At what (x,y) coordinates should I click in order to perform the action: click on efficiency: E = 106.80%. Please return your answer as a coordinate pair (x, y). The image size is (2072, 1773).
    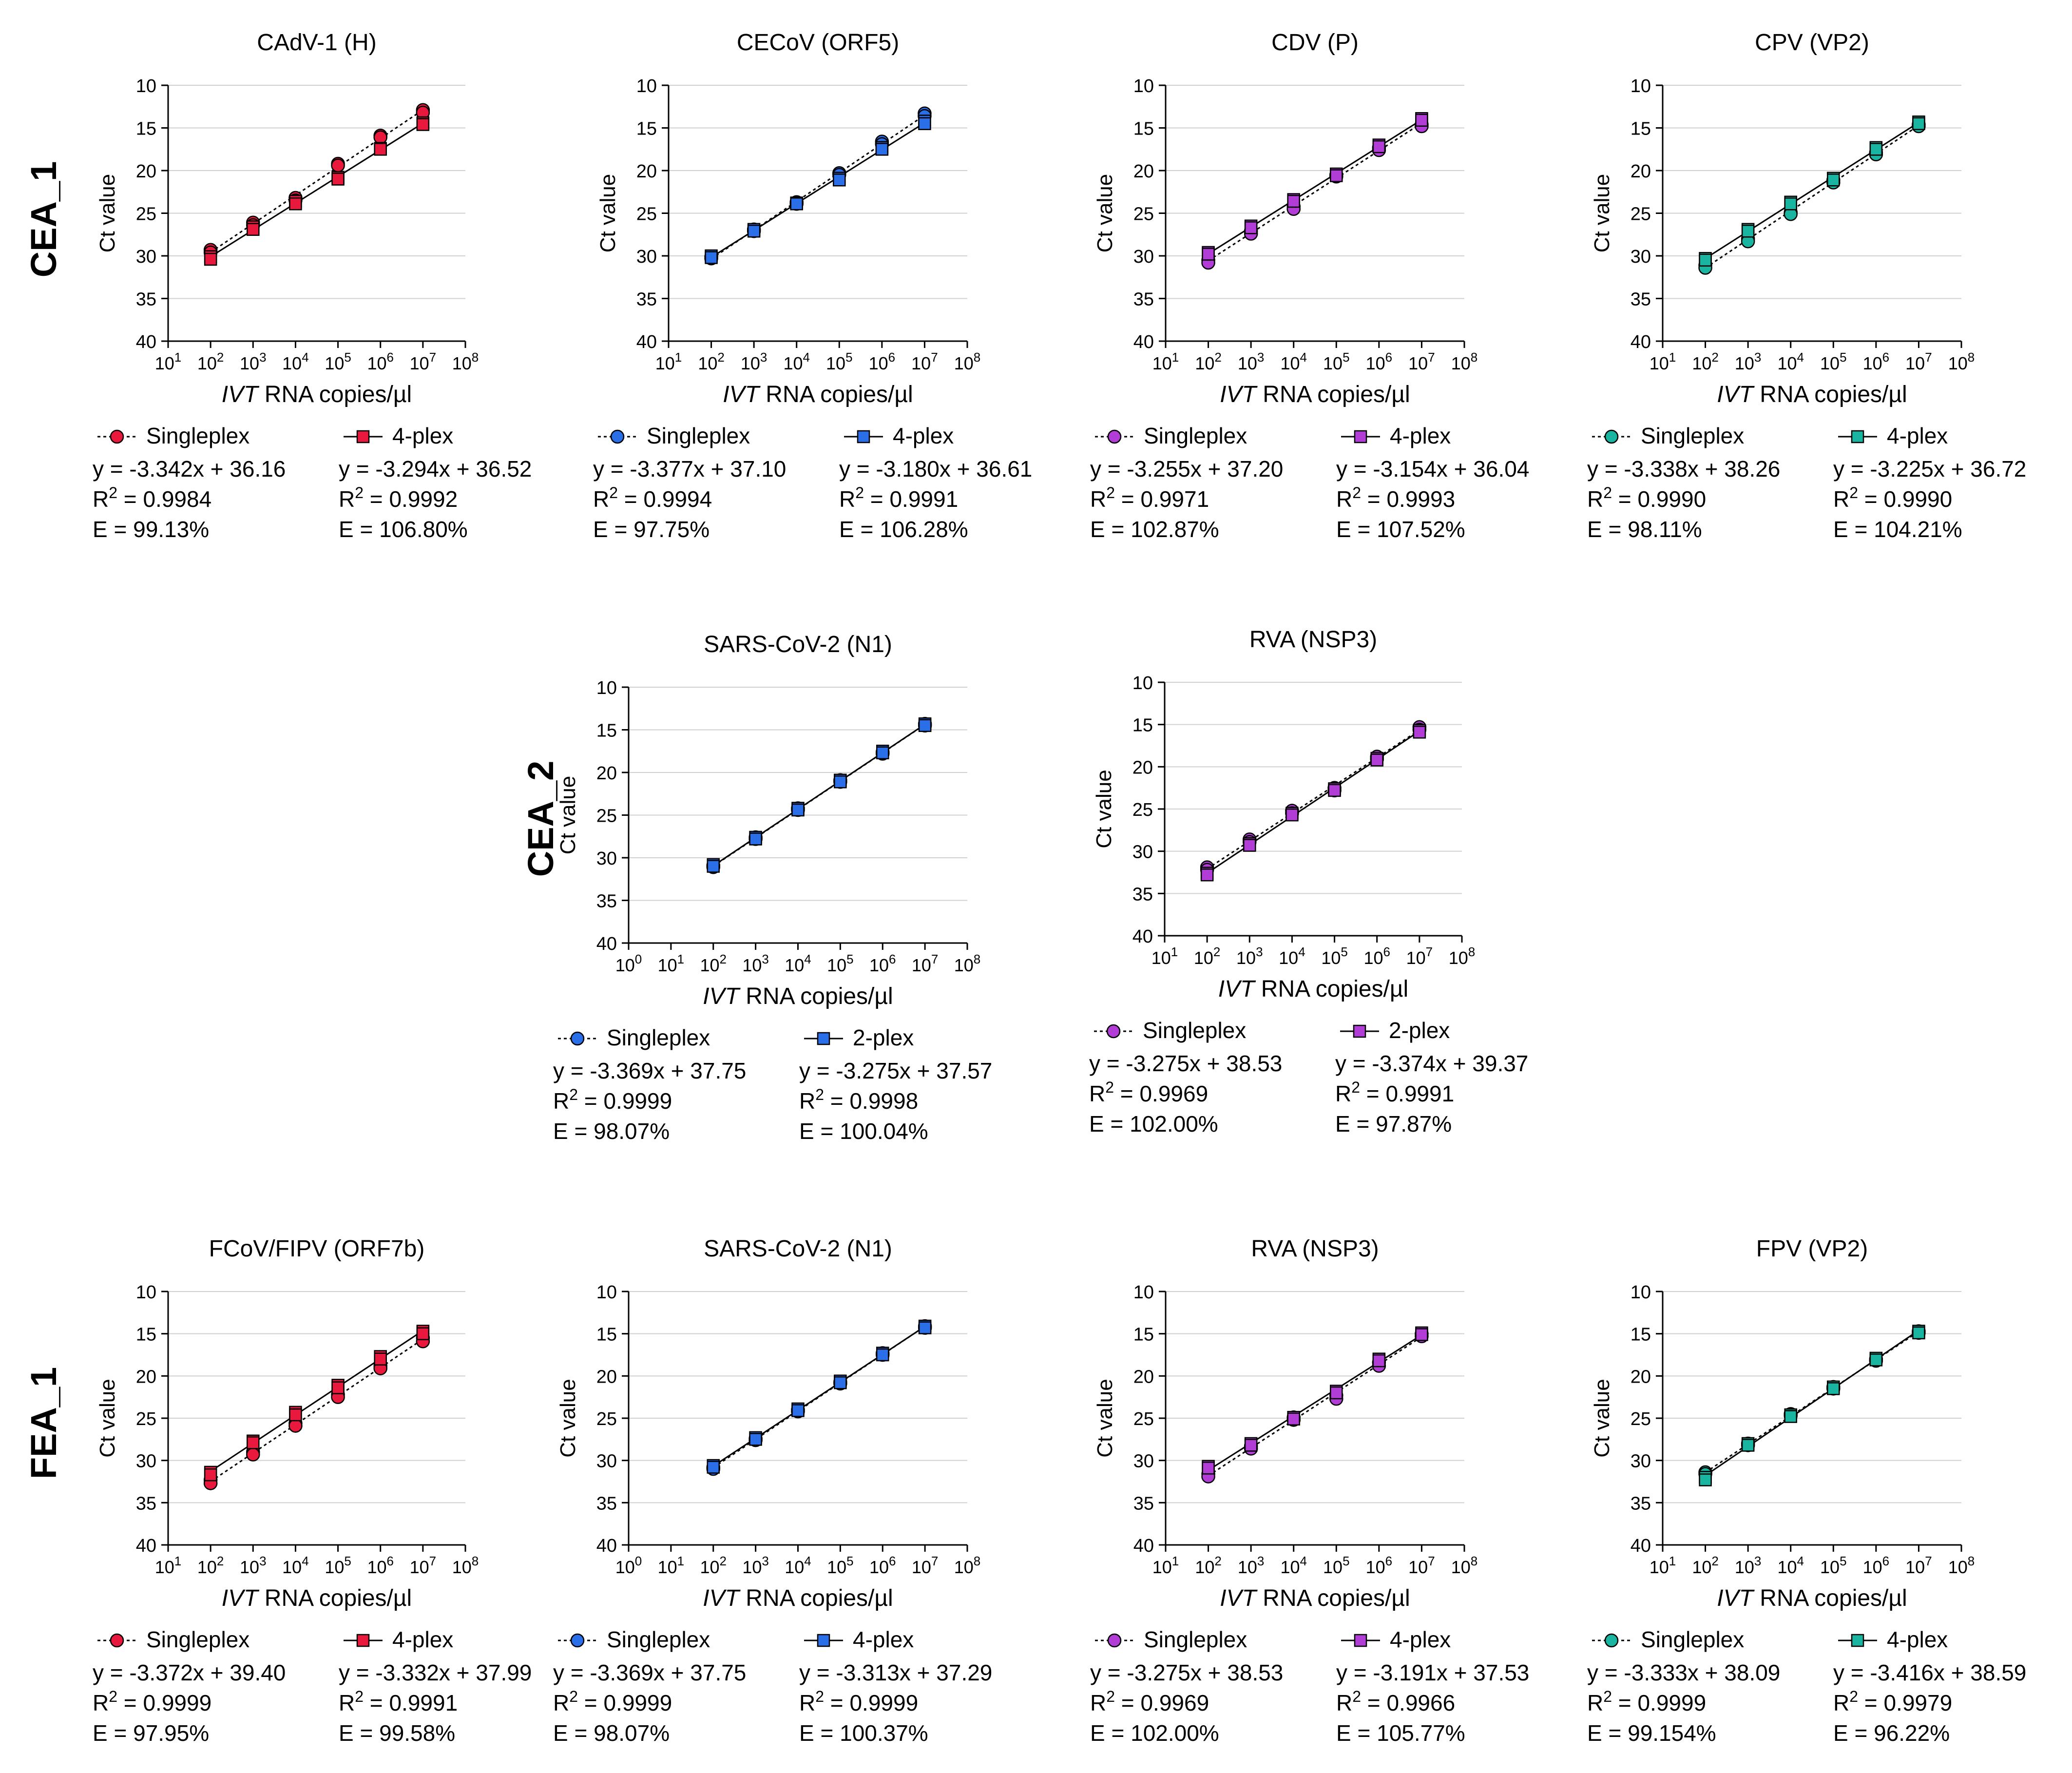
    Looking at the image, I should click on (403, 529).